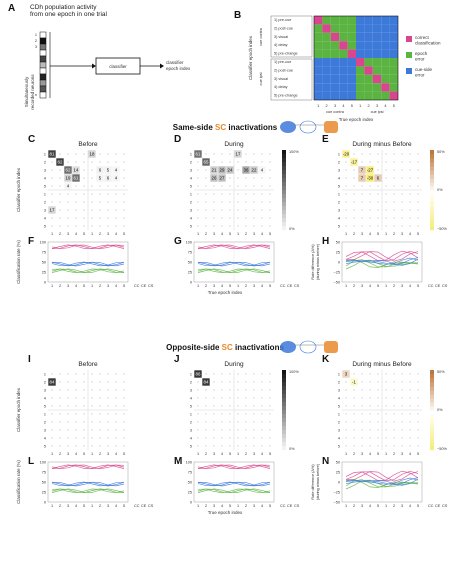  Describe the element at coordinates (335, 106) in the screenshot. I see `b-xtick: 3` at that location.